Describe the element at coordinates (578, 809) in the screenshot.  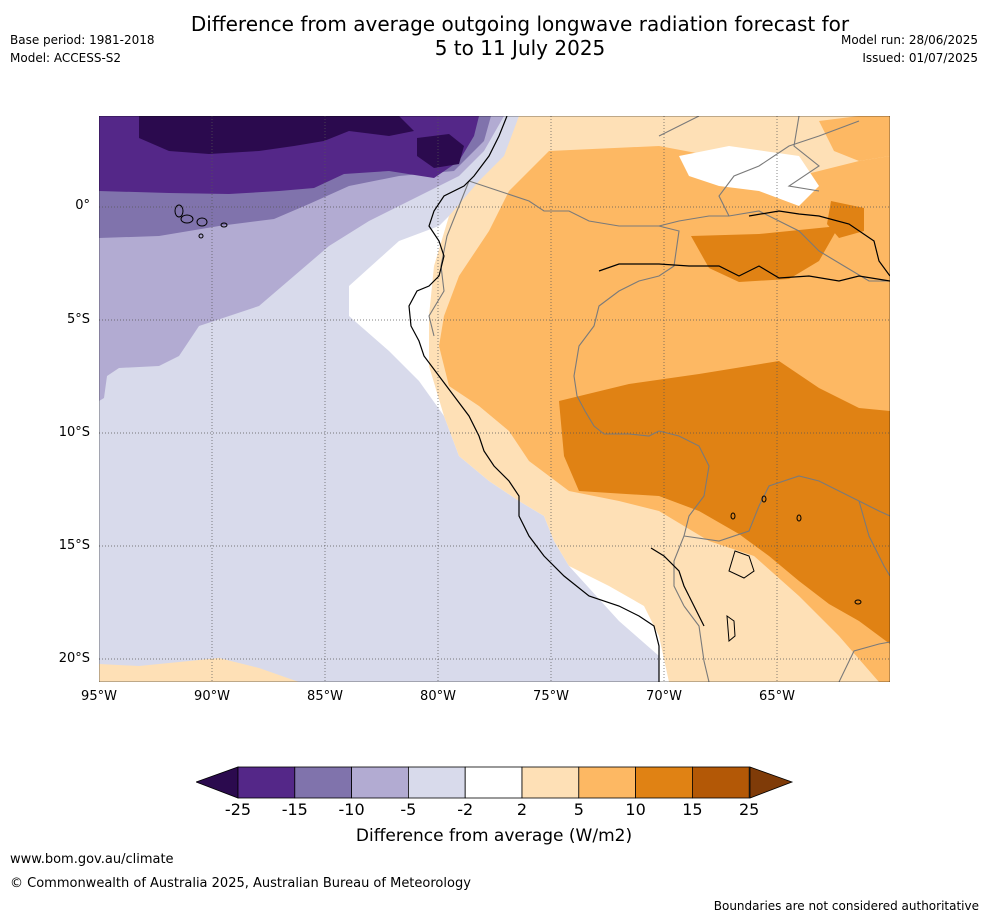
I see `colorbar-tick-label: 5` at that location.